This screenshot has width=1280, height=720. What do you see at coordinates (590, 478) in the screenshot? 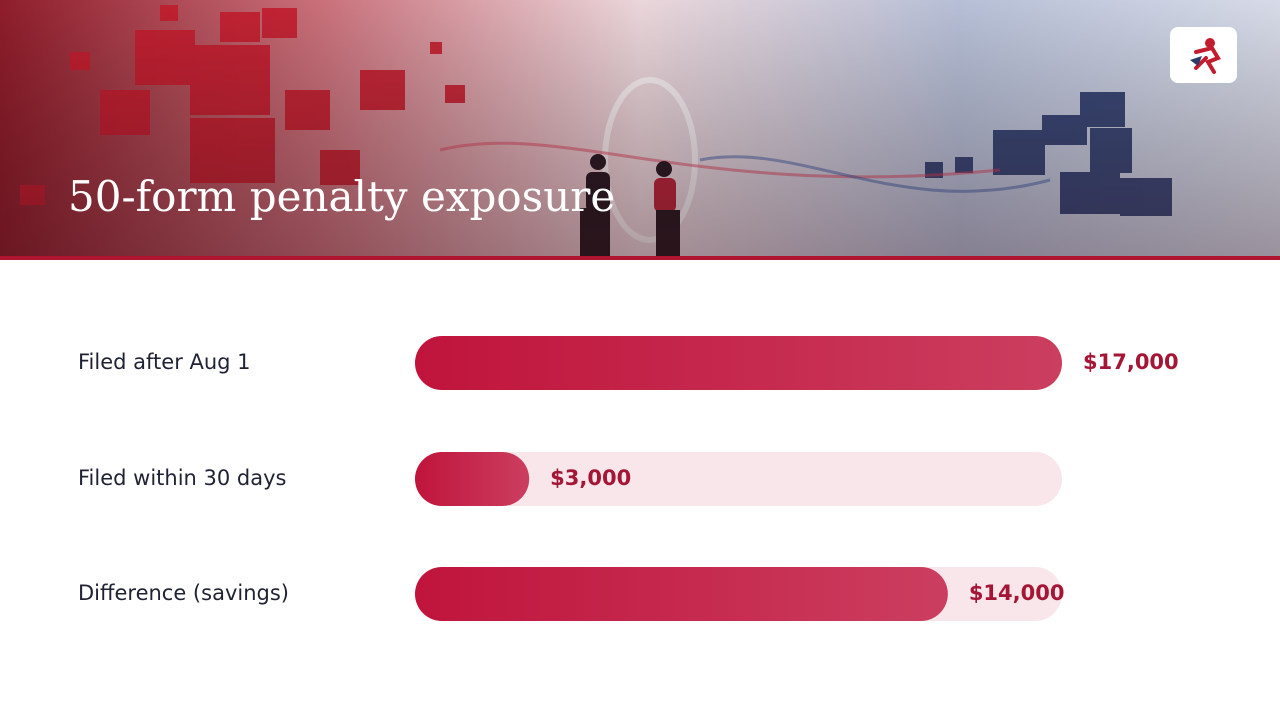
I see `value-label: $3,000` at bounding box center [590, 478].